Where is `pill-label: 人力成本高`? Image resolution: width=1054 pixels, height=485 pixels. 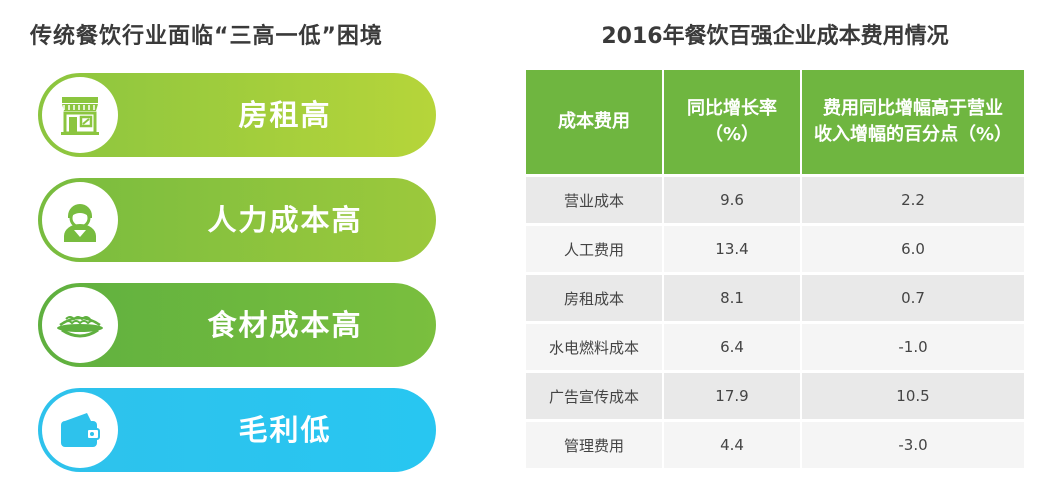 pill-label: 人力成本高 is located at coordinates (285, 220).